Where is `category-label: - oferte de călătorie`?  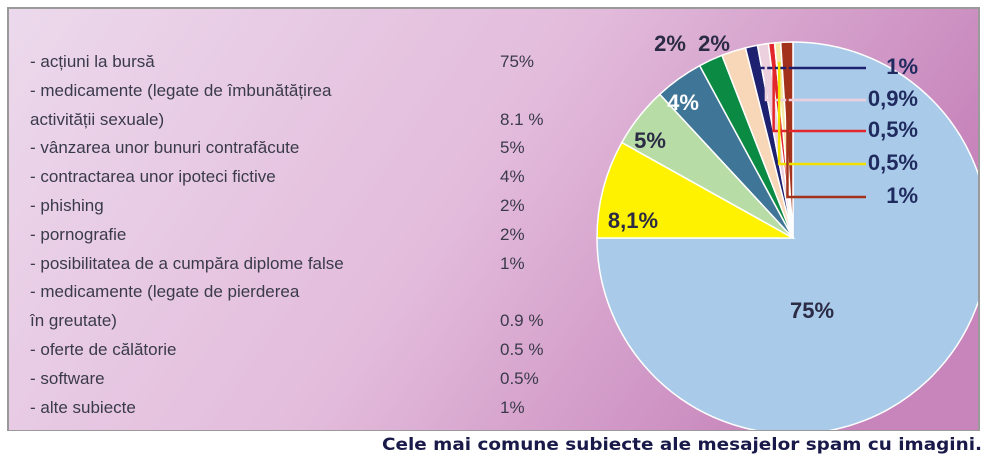
category-label: - oferte de călătorie is located at coordinates (103, 349).